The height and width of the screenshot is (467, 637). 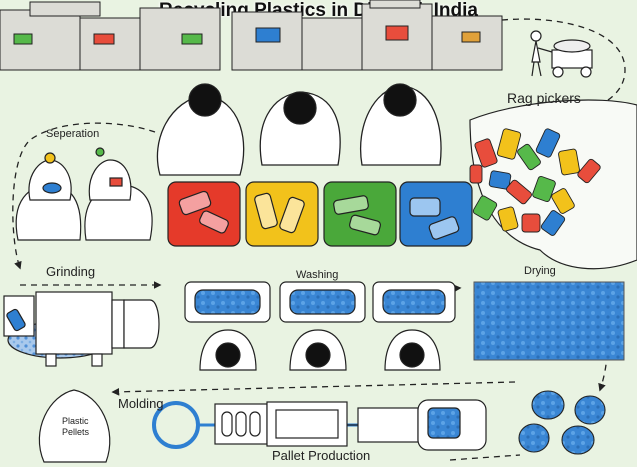 I want to click on label-molding: Molding, so click(x=141, y=403).